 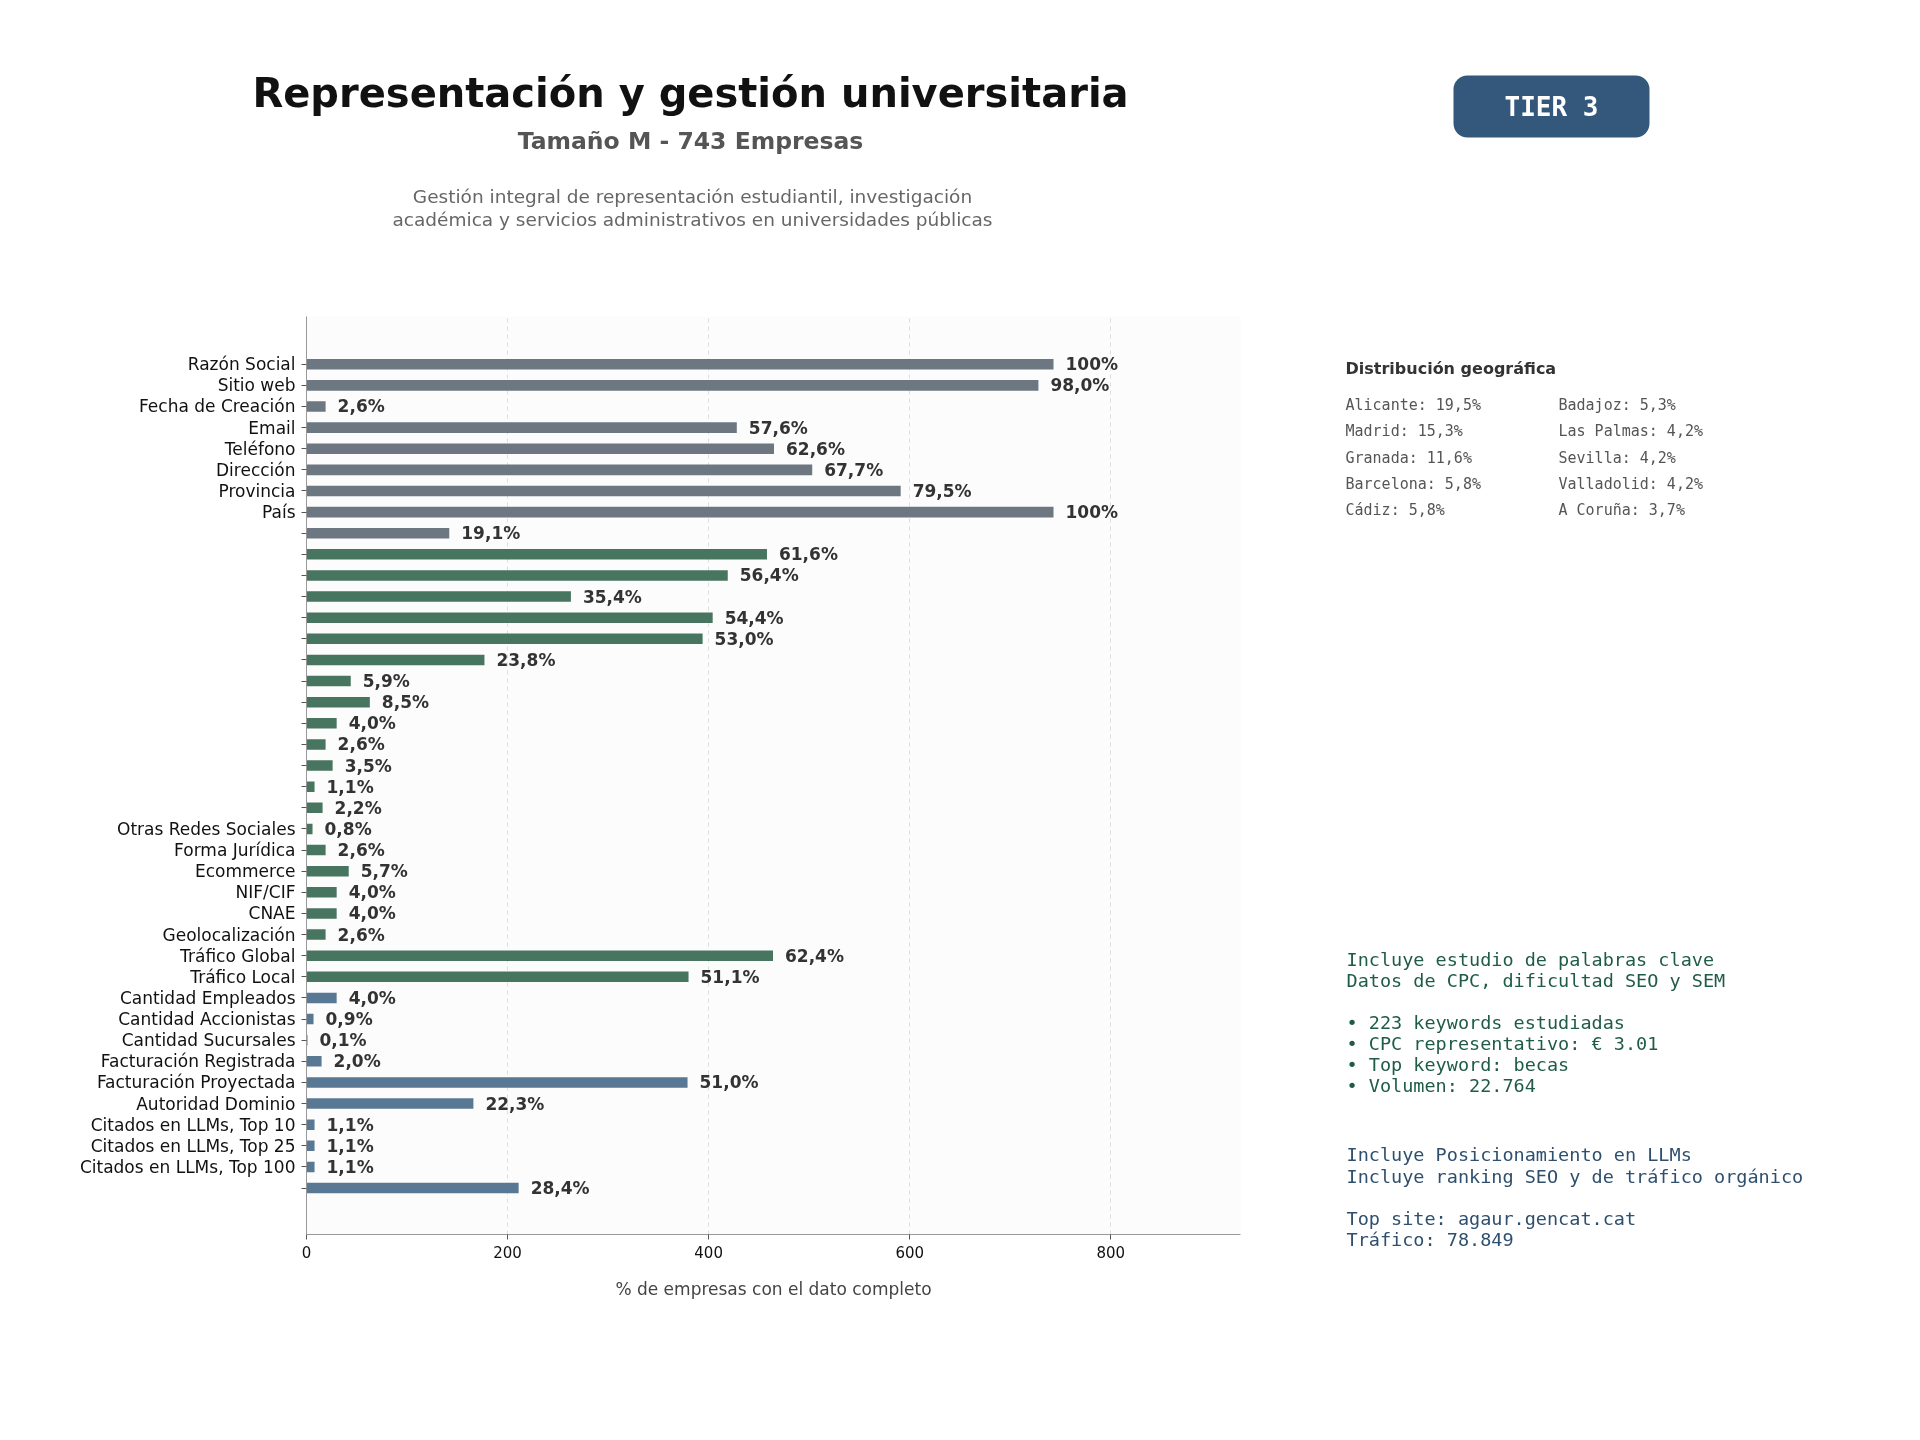 What do you see at coordinates (384, 871) in the screenshot?
I see `annotation: 5,7%` at bounding box center [384, 871].